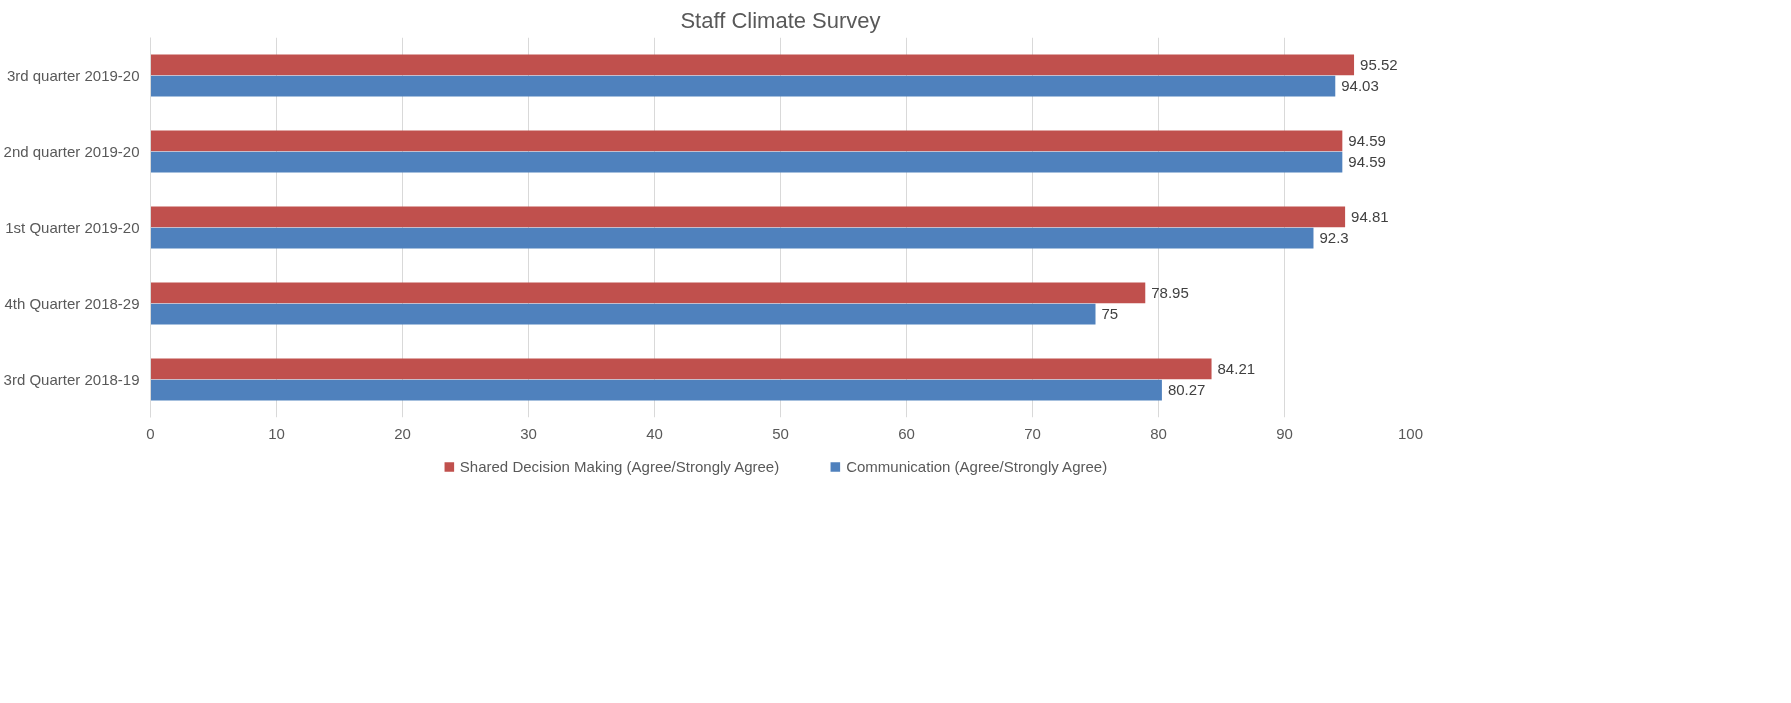 The image size is (1791, 703). What do you see at coordinates (71, 379) in the screenshot?
I see `y-tick-label: 3rd Quarter 2018-19` at bounding box center [71, 379].